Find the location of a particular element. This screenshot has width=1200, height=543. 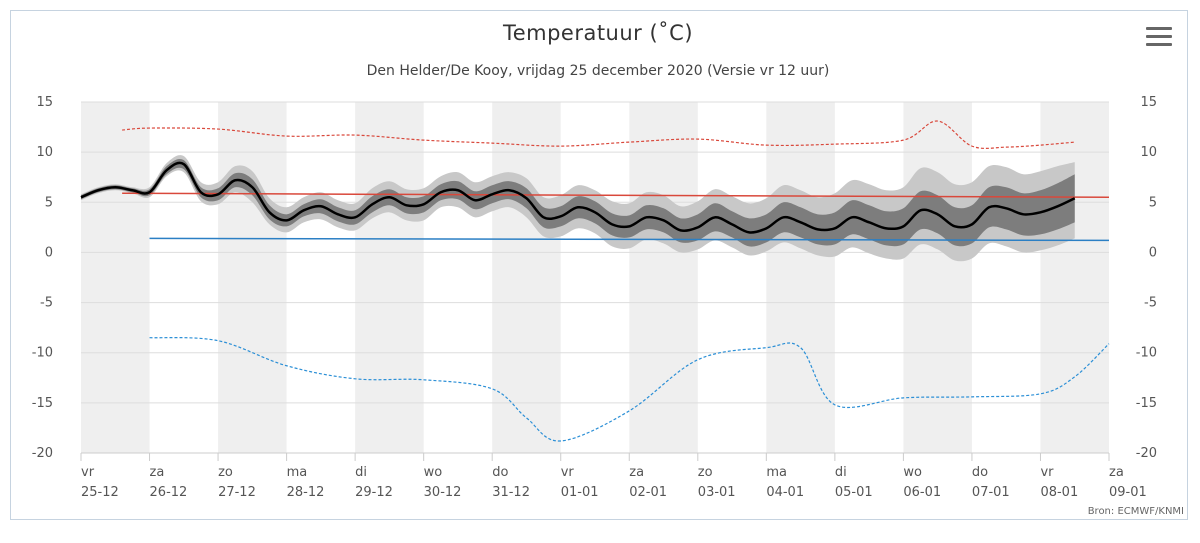

x-tick-date-label: 28-12 is located at coordinates (306, 492).